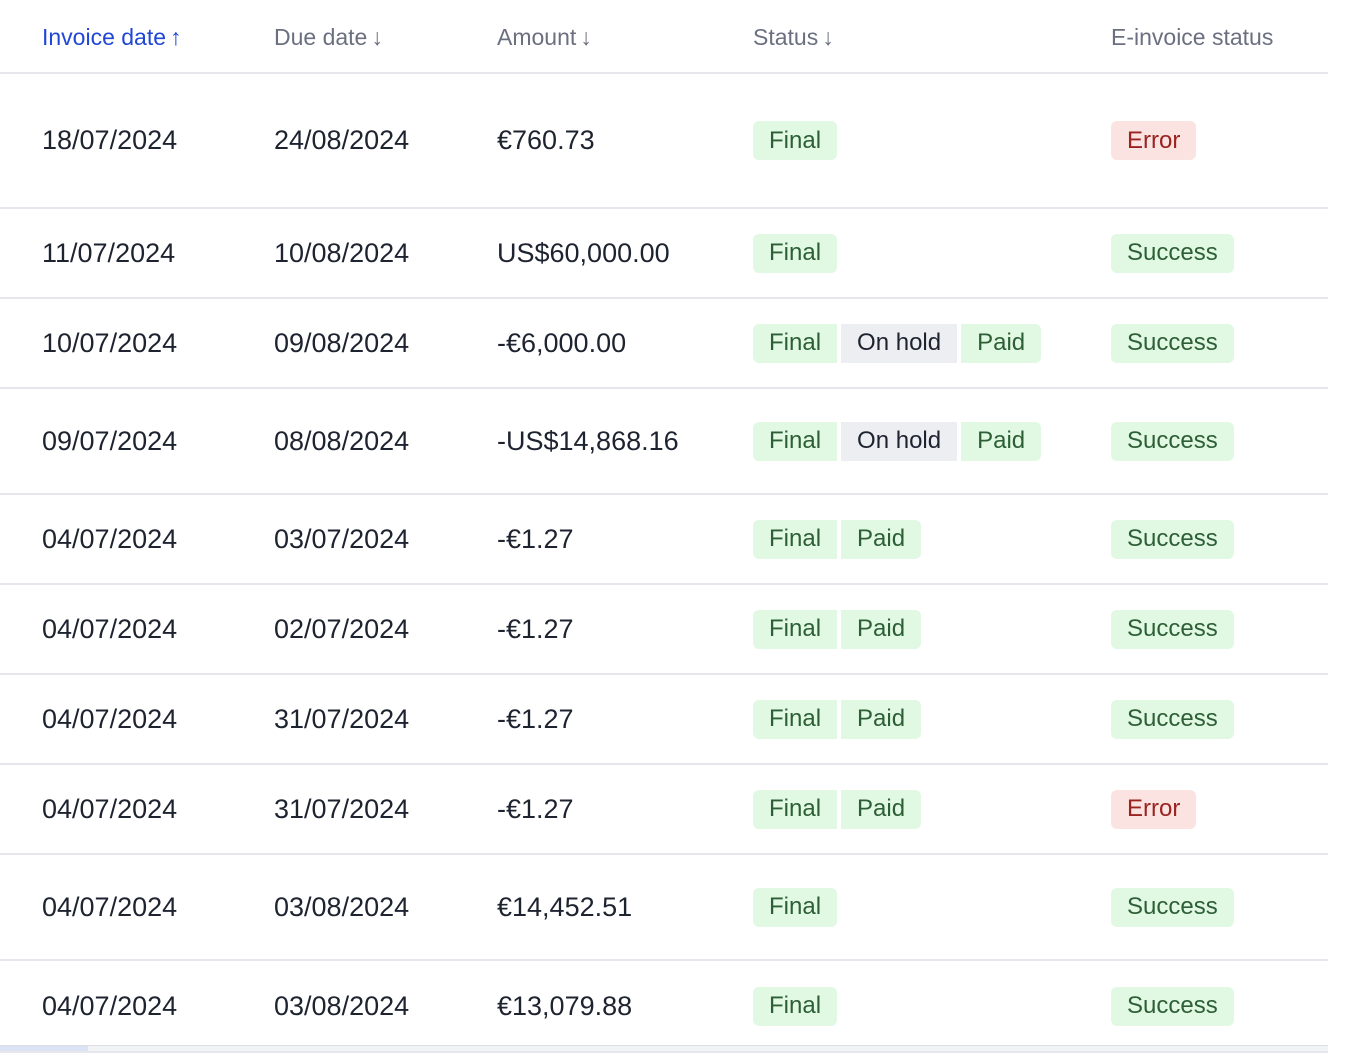 The height and width of the screenshot is (1053, 1370). I want to click on amount-cell-text: €760.73, so click(546, 140).